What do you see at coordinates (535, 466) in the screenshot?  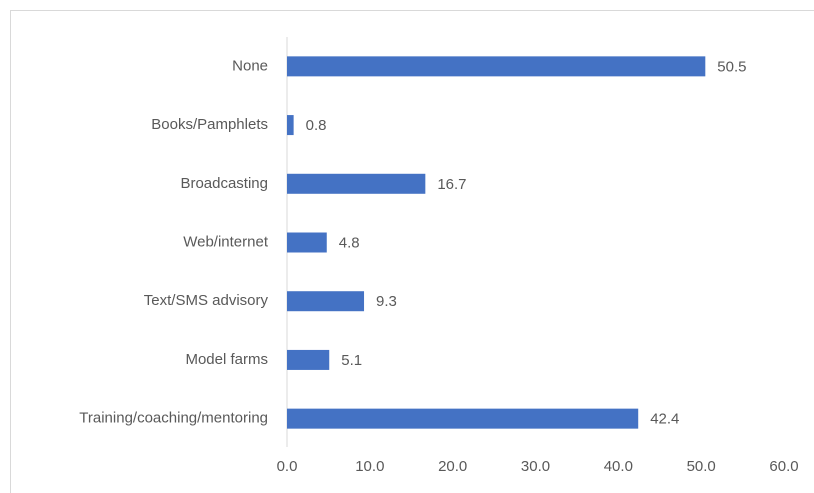 I see `x-tick-label: 30.0` at bounding box center [535, 466].